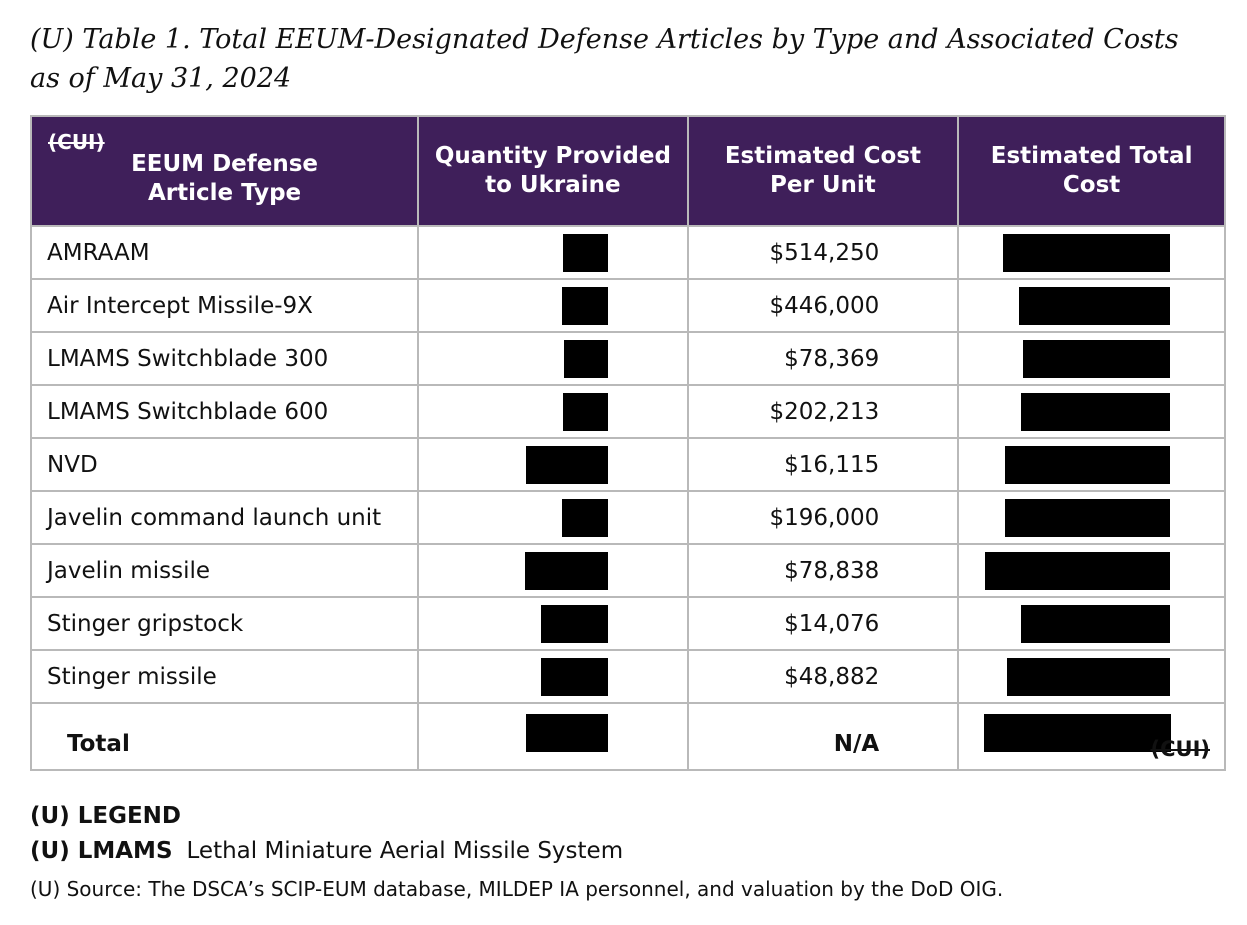  Describe the element at coordinates (224, 411) in the screenshot. I see `article-type-cell: LMAMS Switchblade 600` at that location.